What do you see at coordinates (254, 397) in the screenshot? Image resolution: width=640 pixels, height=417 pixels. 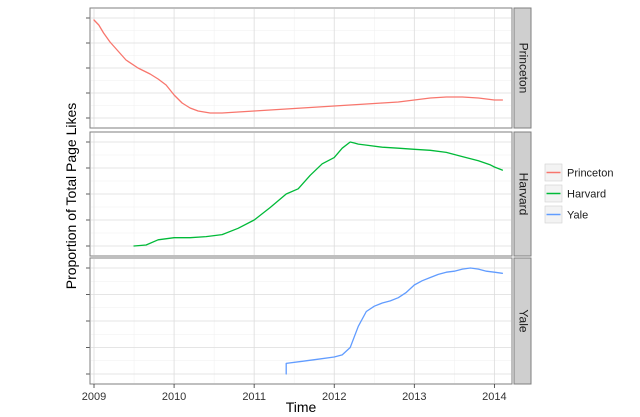 I see `x-tick-label: 2011` at bounding box center [254, 397].